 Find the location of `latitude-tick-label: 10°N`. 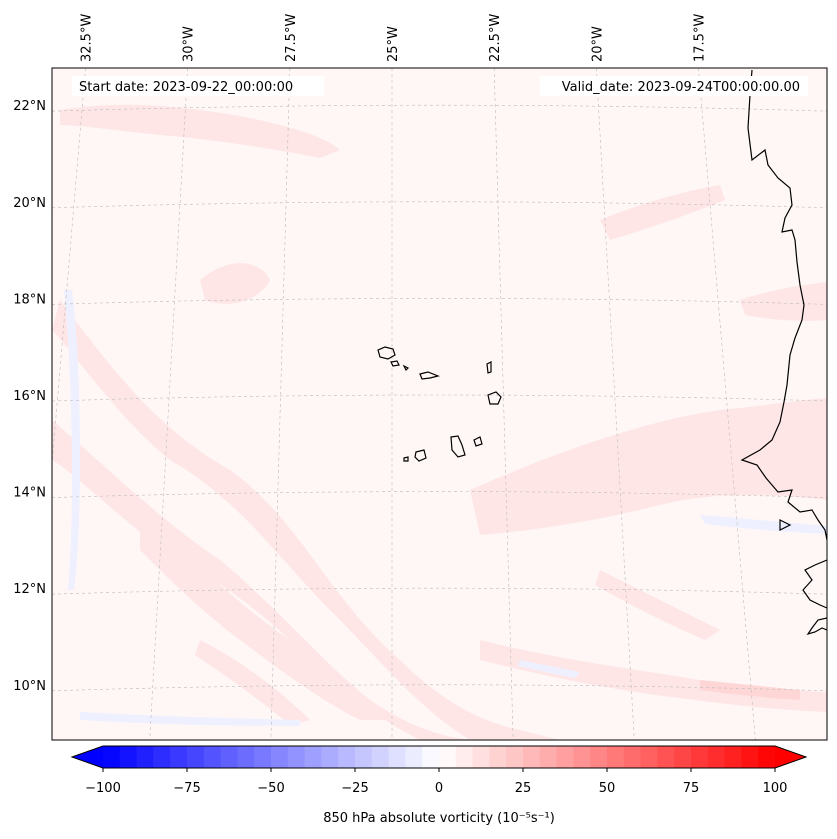

latitude-tick-label: 10°N is located at coordinates (29, 686).